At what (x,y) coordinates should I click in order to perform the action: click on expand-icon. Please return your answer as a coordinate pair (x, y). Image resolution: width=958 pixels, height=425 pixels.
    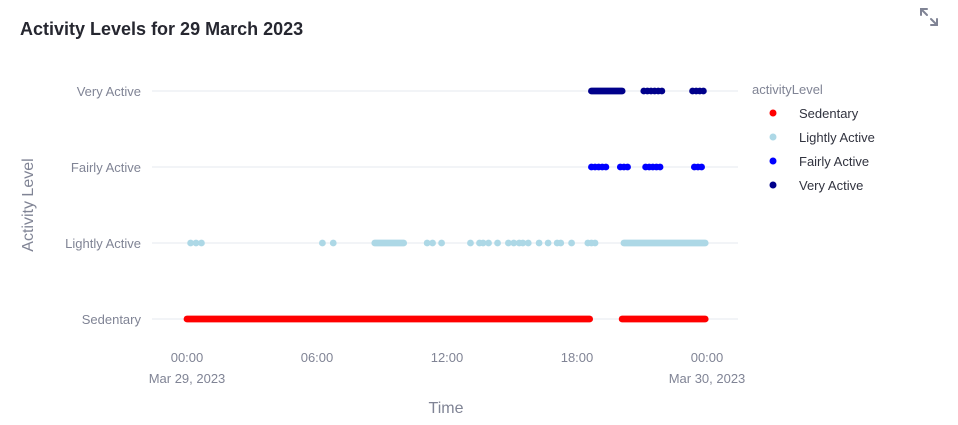
    Looking at the image, I should click on (929, 17).